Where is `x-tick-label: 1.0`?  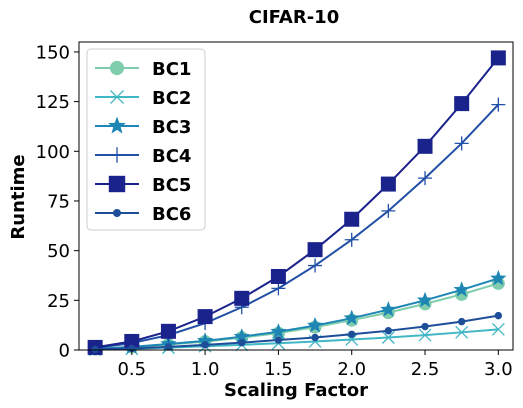 x-tick-label: 1.0 is located at coordinates (205, 369).